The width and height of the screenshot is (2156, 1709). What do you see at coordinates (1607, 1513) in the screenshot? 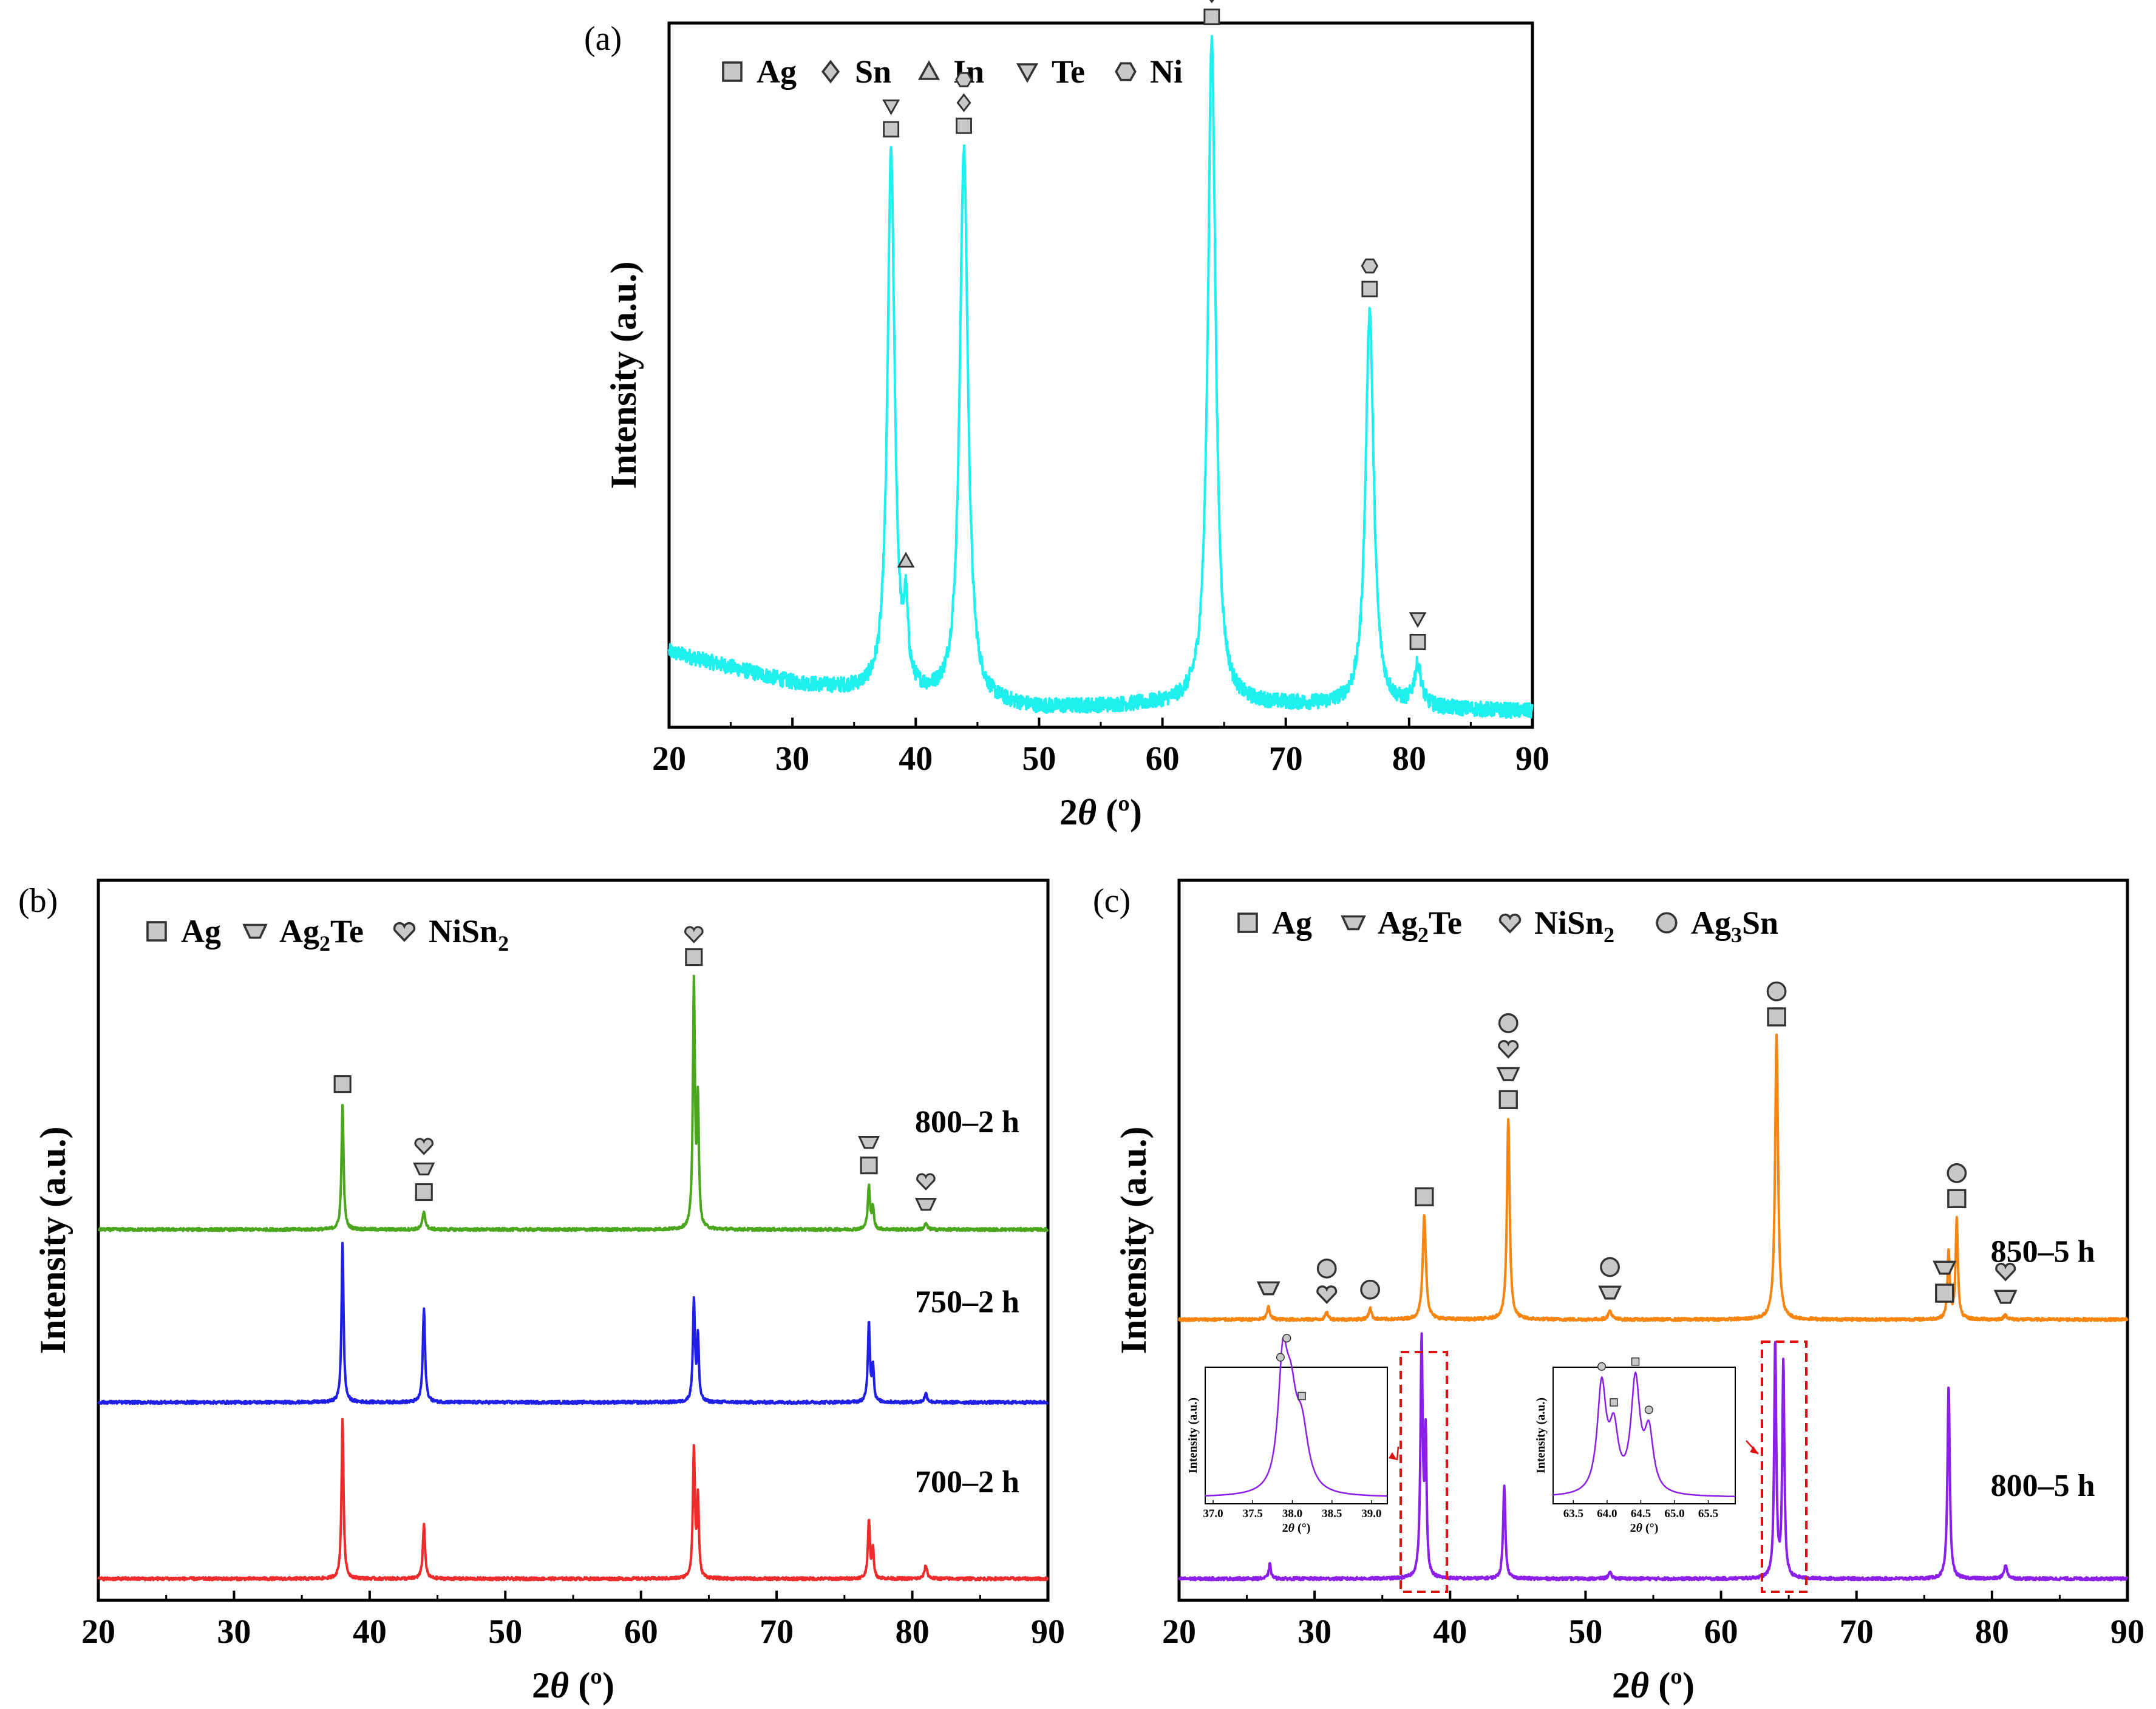
I see `inset-x-tick-label: 64.0` at bounding box center [1607, 1513].